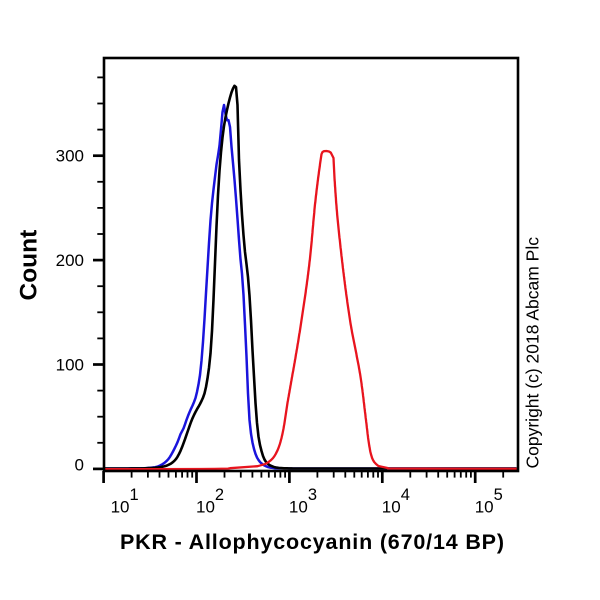 The image size is (600, 600). I want to click on svg-text:PKR - Allophycocyanin (670/14: PKR - Allophycocyanin (670/14 BP), so click(312, 542).